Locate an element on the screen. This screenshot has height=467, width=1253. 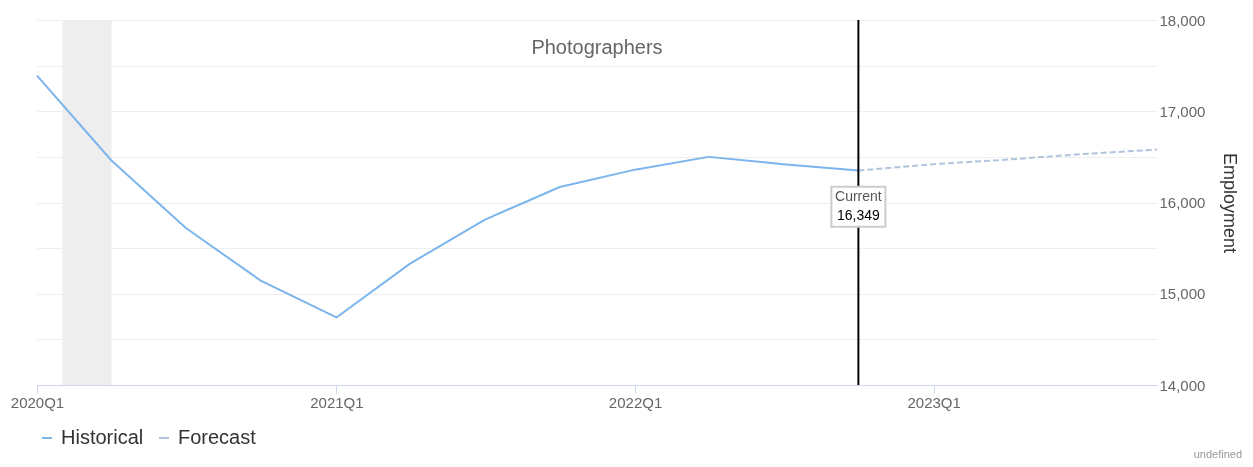
y-tick-label: 18,000 is located at coordinates (1182, 20).